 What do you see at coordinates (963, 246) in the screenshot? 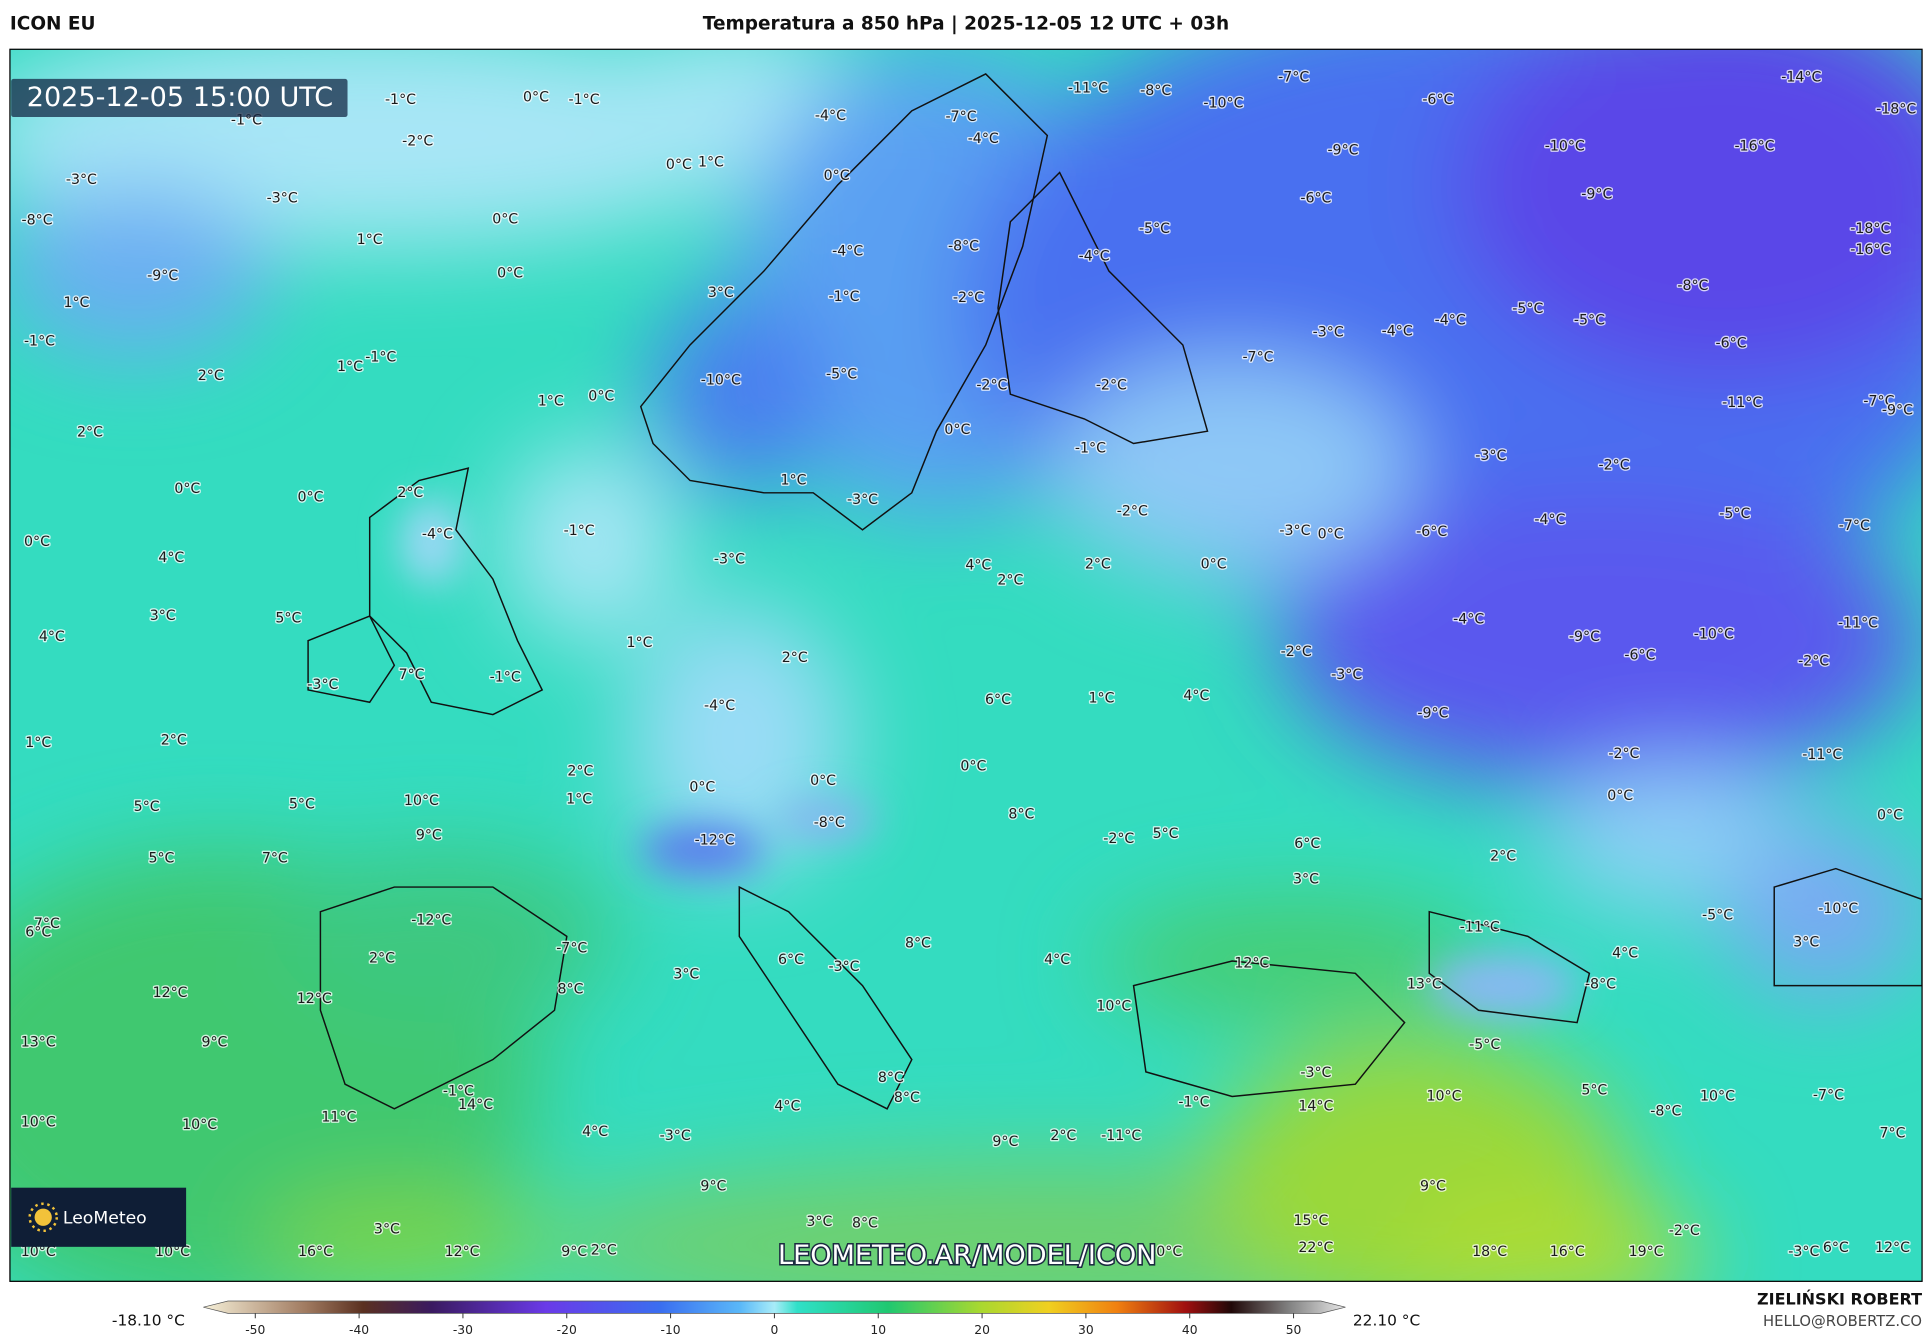
I see `temperature-label: -8°C` at bounding box center [963, 246].